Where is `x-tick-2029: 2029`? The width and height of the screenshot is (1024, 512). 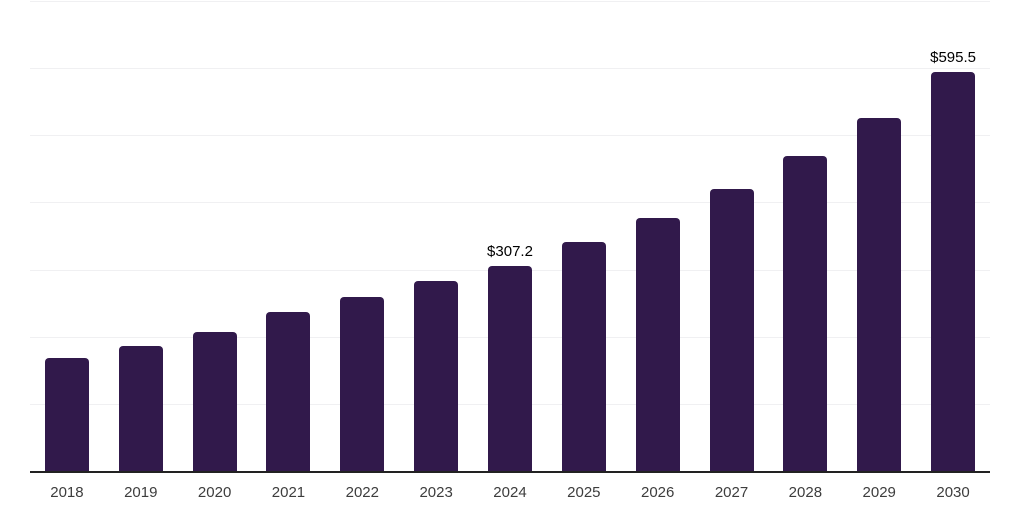
x-tick-2029: 2029 is located at coordinates (879, 492).